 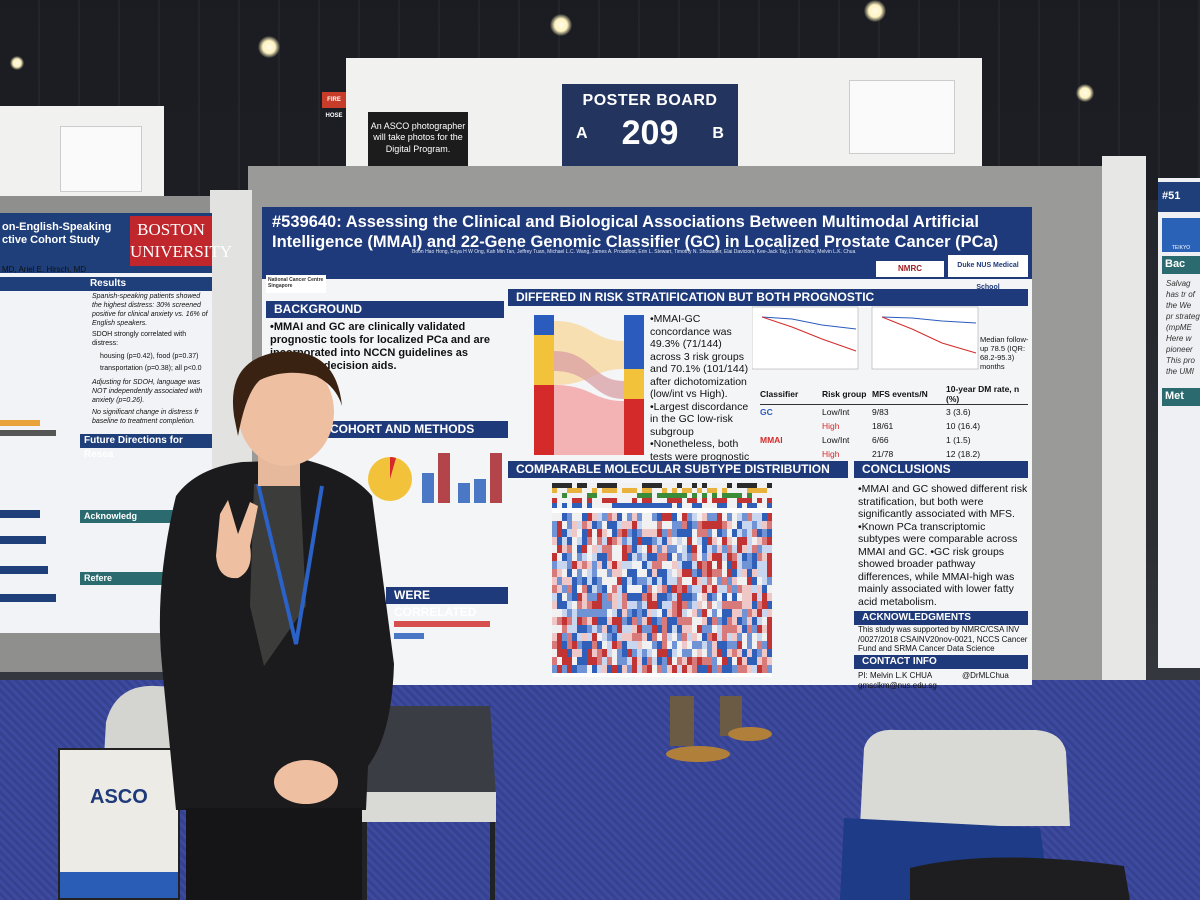 What do you see at coordinates (1020, 878) in the screenshot?
I see `black-bag` at bounding box center [1020, 878].